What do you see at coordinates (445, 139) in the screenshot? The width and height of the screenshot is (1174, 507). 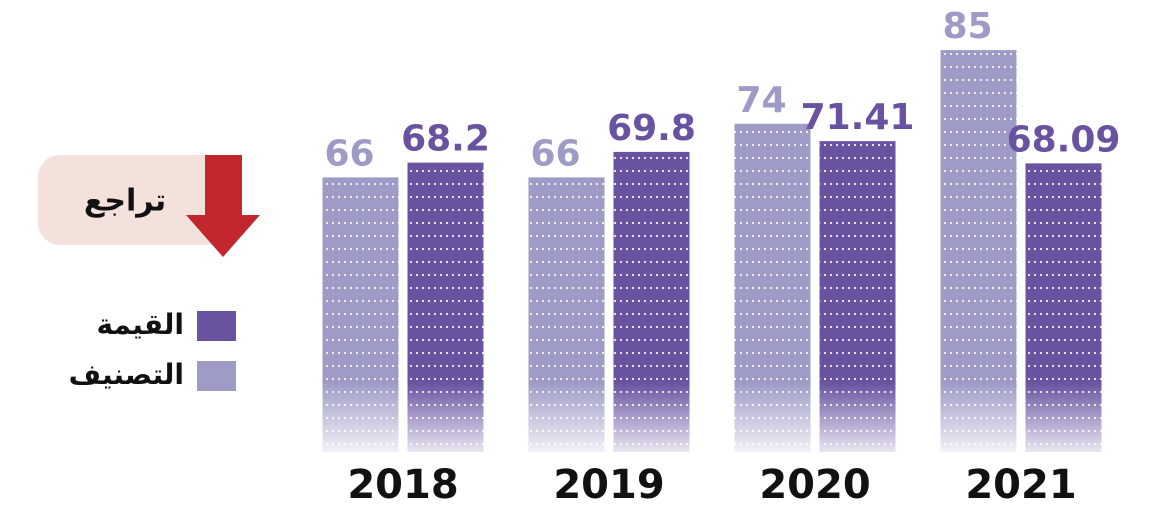 I see `value-label: 68.2` at bounding box center [445, 139].